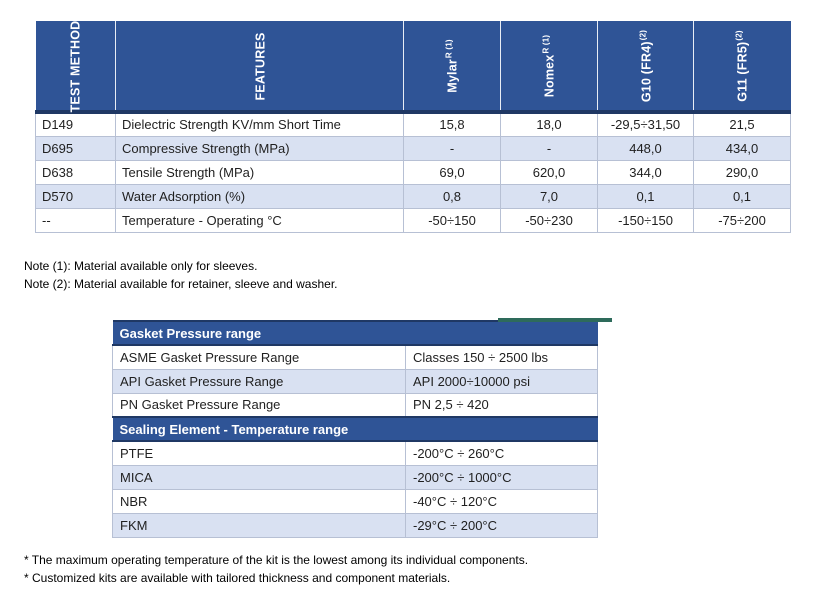 Image resolution: width=823 pixels, height=614 pixels. I want to click on cell-test-method: D570, so click(75, 196).